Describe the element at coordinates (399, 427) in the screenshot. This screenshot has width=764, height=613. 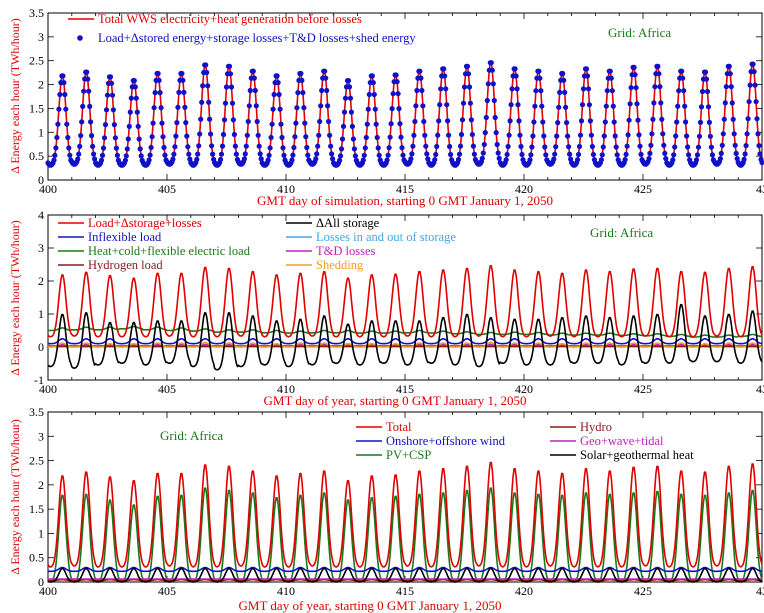
I see `legend-label: Total` at that location.